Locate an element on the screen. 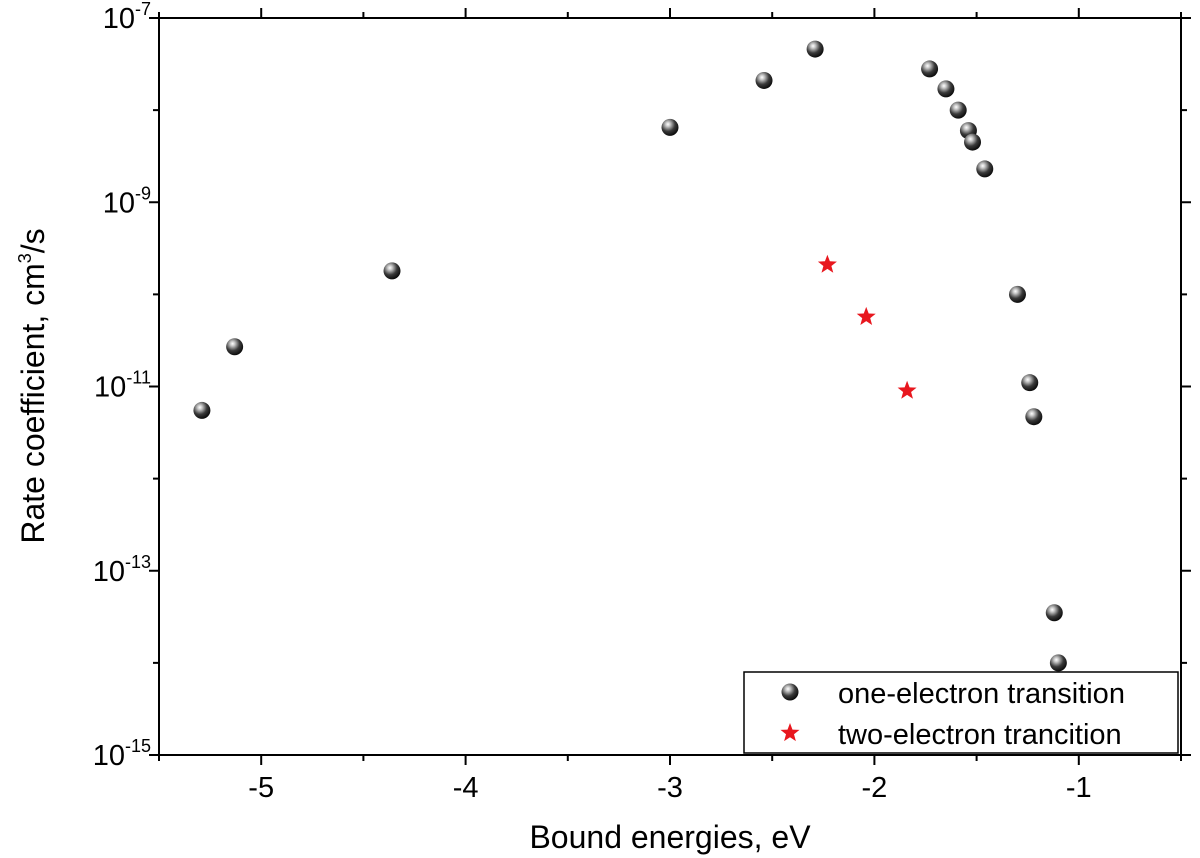 Image resolution: width=1200 pixels, height=858 pixels. x-tick-label: -5 is located at coordinates (261, 788).